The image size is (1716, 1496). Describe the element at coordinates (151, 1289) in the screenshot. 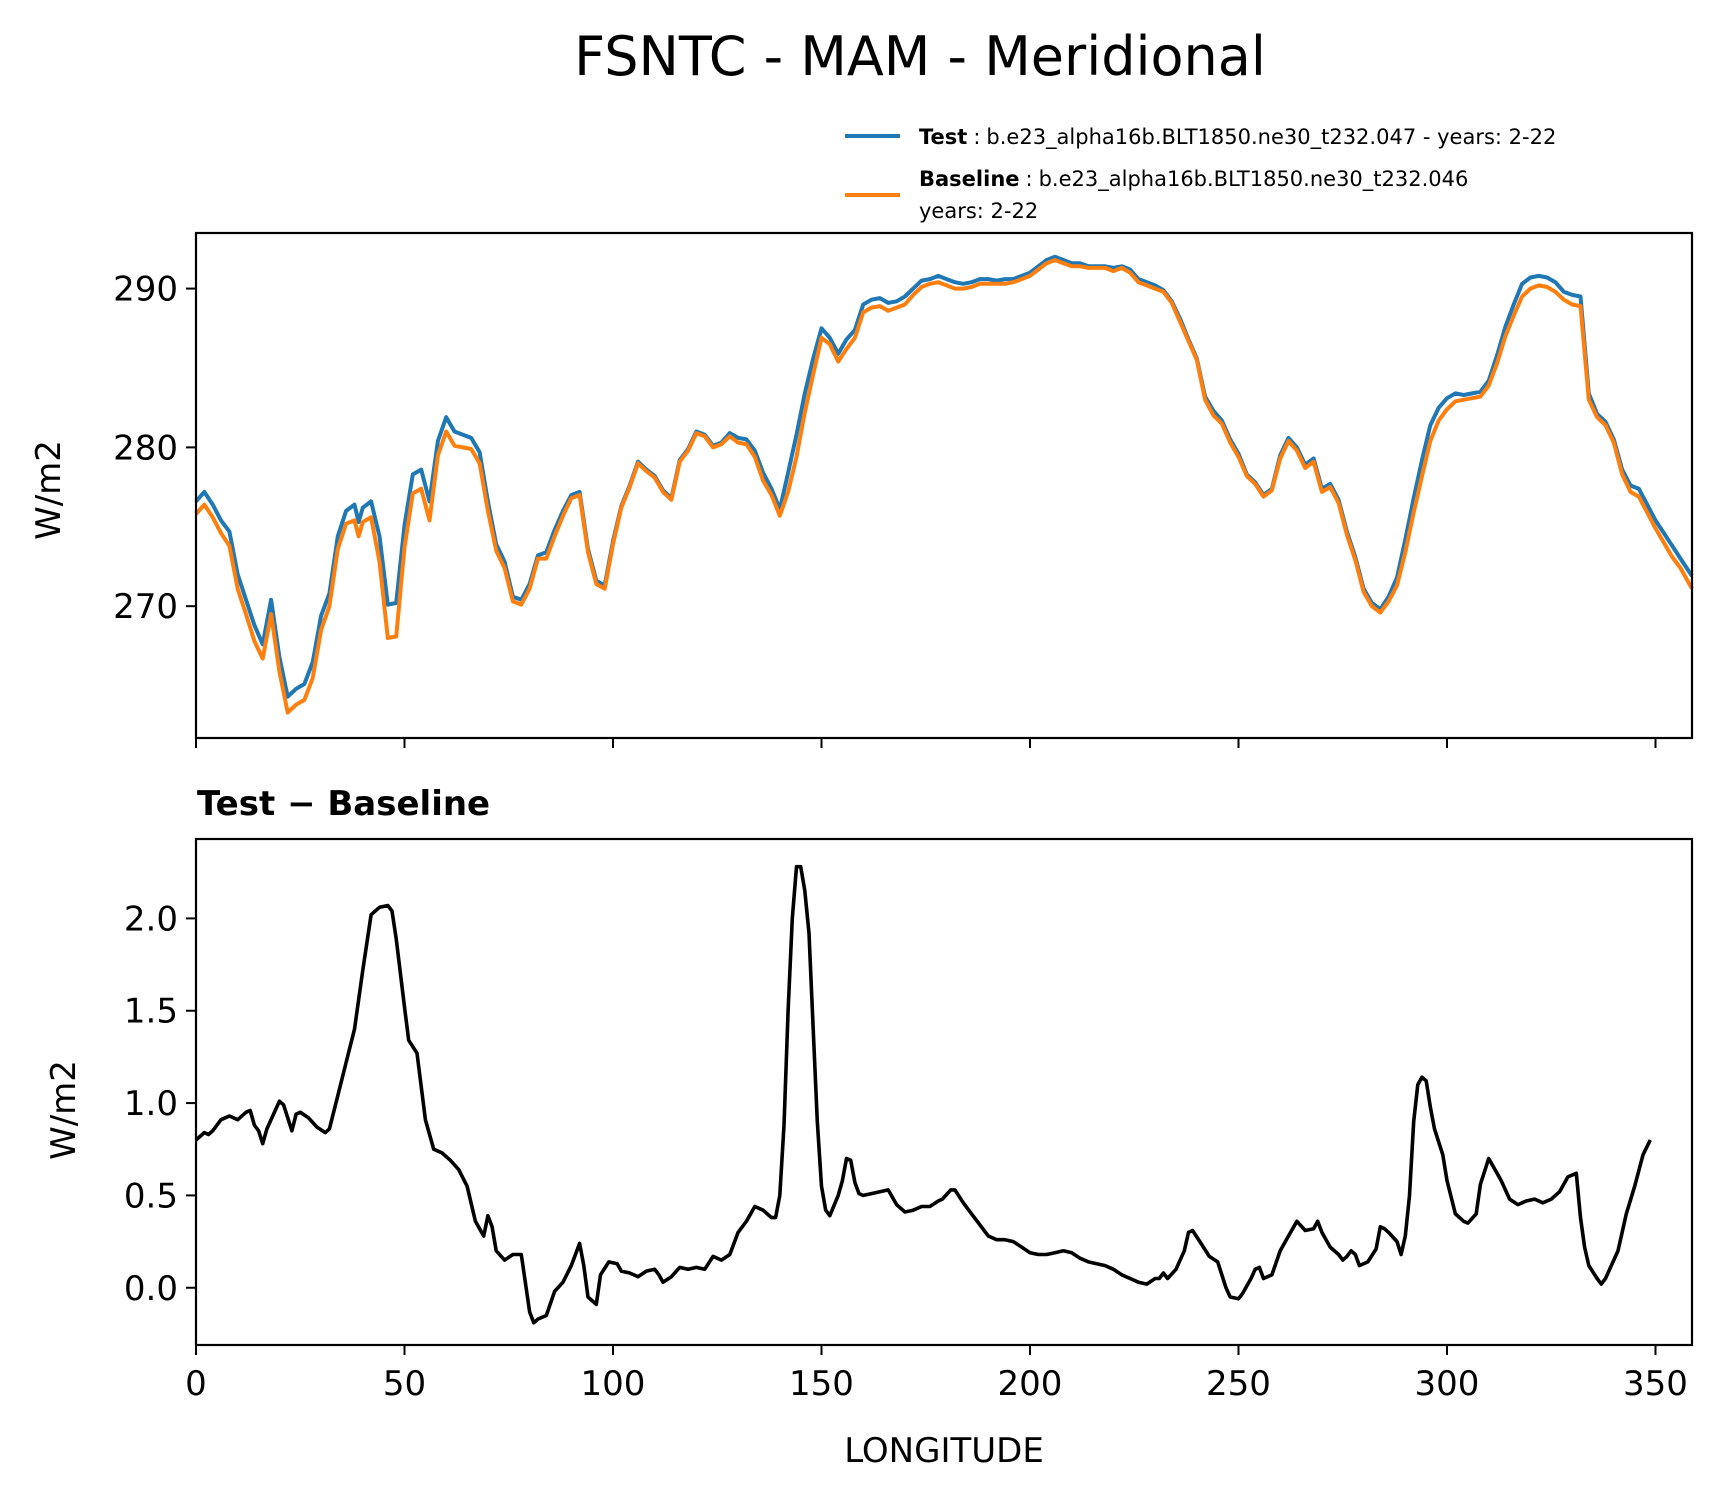

I see `bottom-y-tick-label: 0.0` at that location.